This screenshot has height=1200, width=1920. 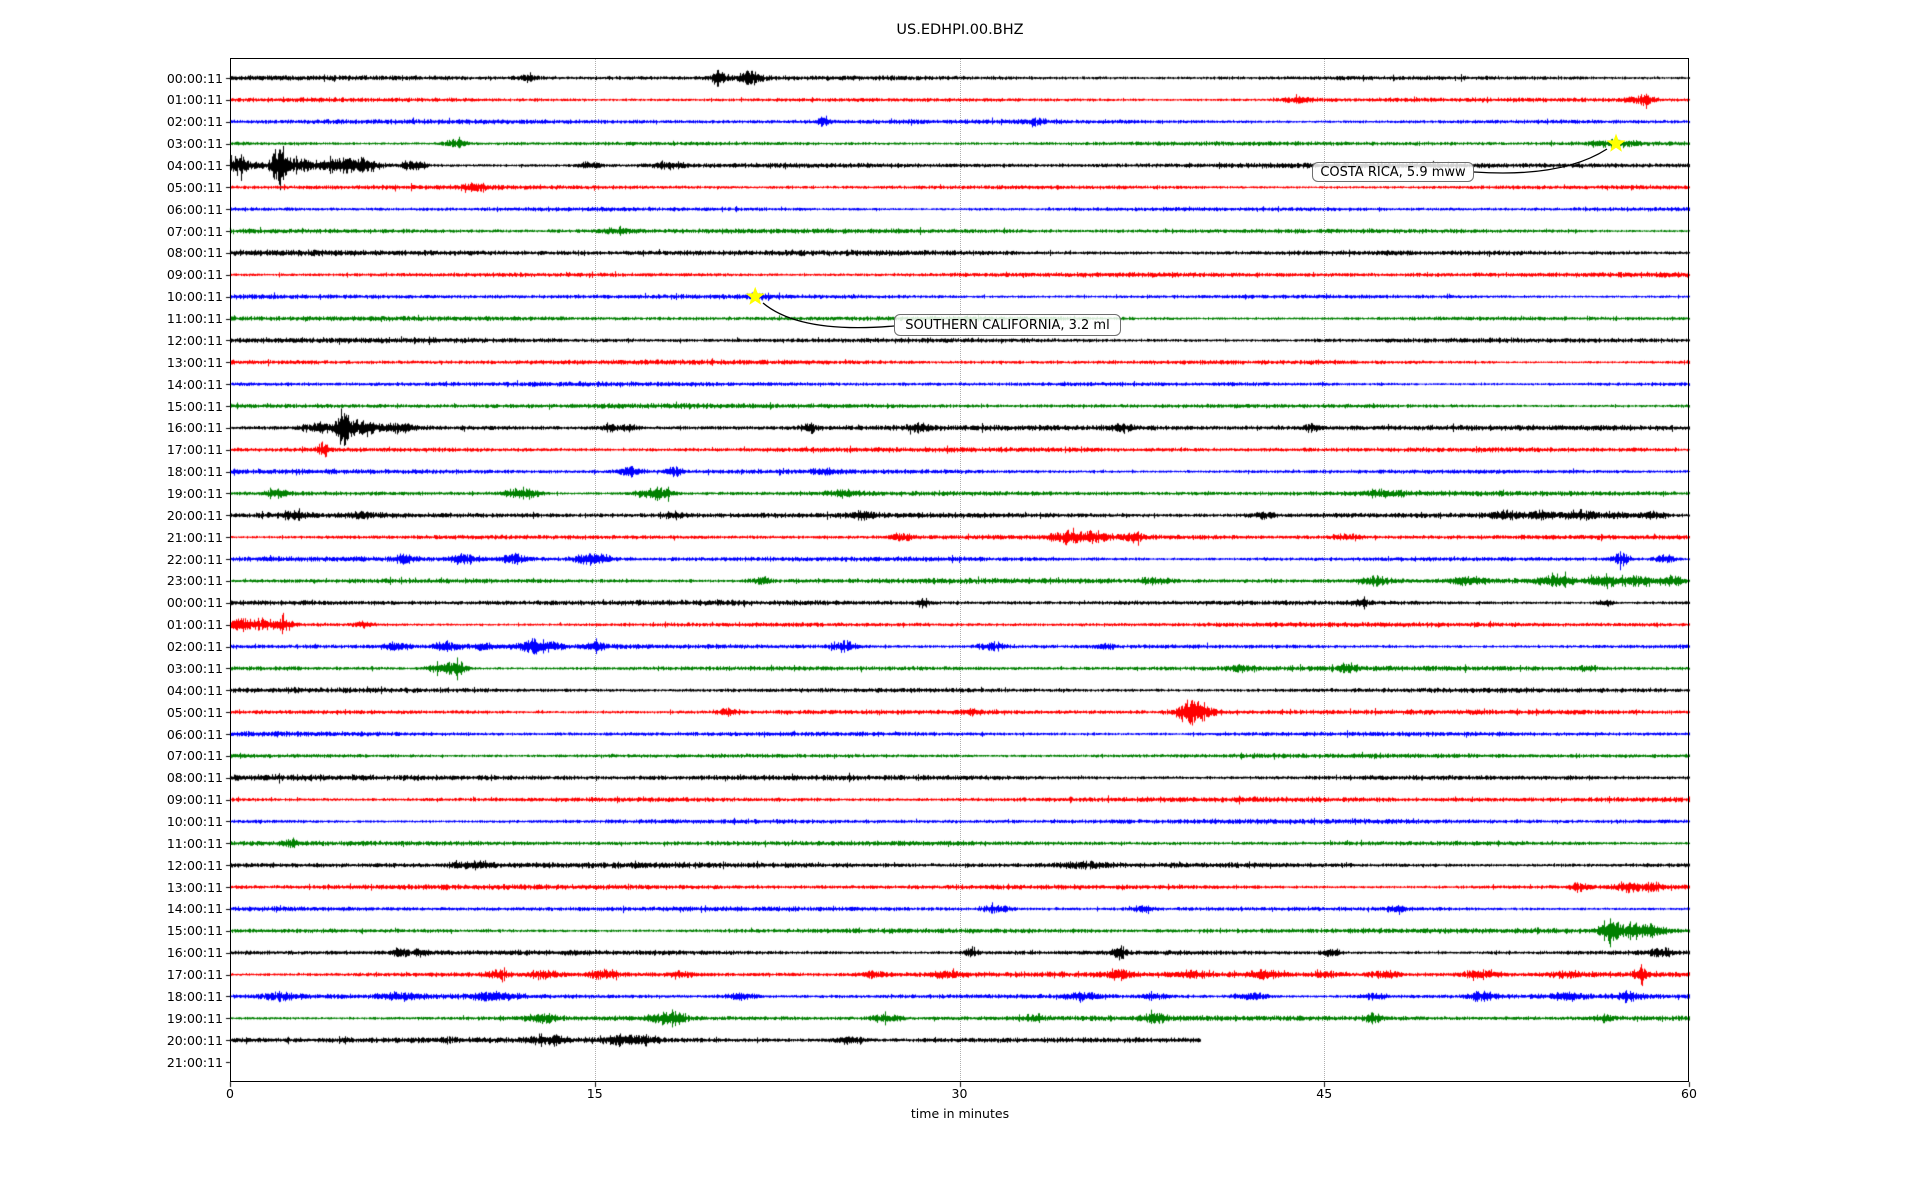 I want to click on annotation-costa-rica: COSTA RICA, 5.9 mww, so click(x=1393, y=172).